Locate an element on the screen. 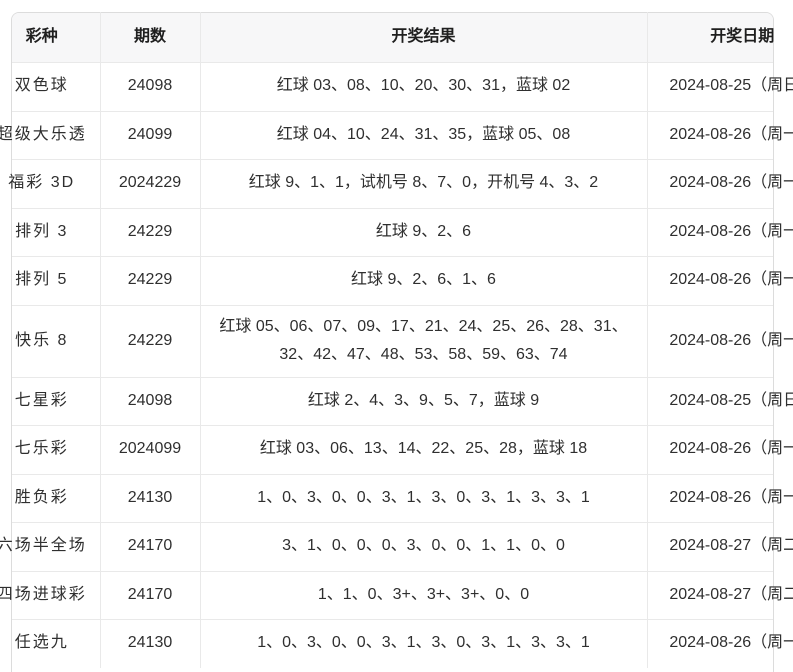 The width and height of the screenshot is (793, 672). result-cell: 红球 9、2、6 is located at coordinates (423, 231).